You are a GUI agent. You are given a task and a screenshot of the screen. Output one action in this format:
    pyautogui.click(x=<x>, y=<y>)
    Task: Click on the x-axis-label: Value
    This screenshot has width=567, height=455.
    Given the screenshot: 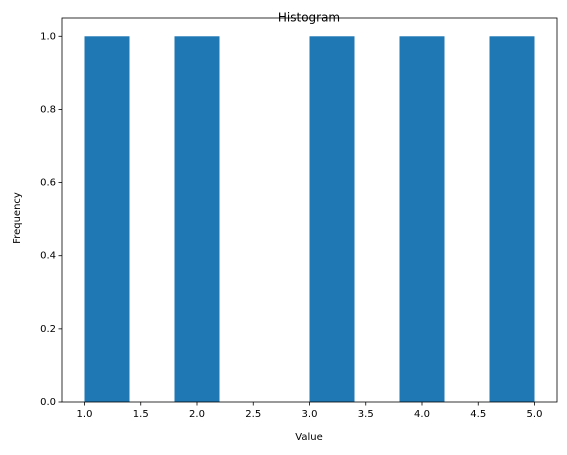 What is the action you would take?
    pyautogui.click(x=308, y=437)
    